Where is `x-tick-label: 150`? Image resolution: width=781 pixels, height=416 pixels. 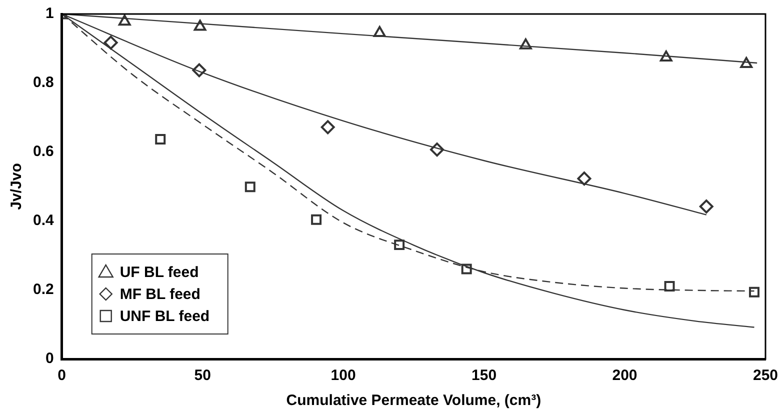
x-tick-label: 150 is located at coordinates (484, 375).